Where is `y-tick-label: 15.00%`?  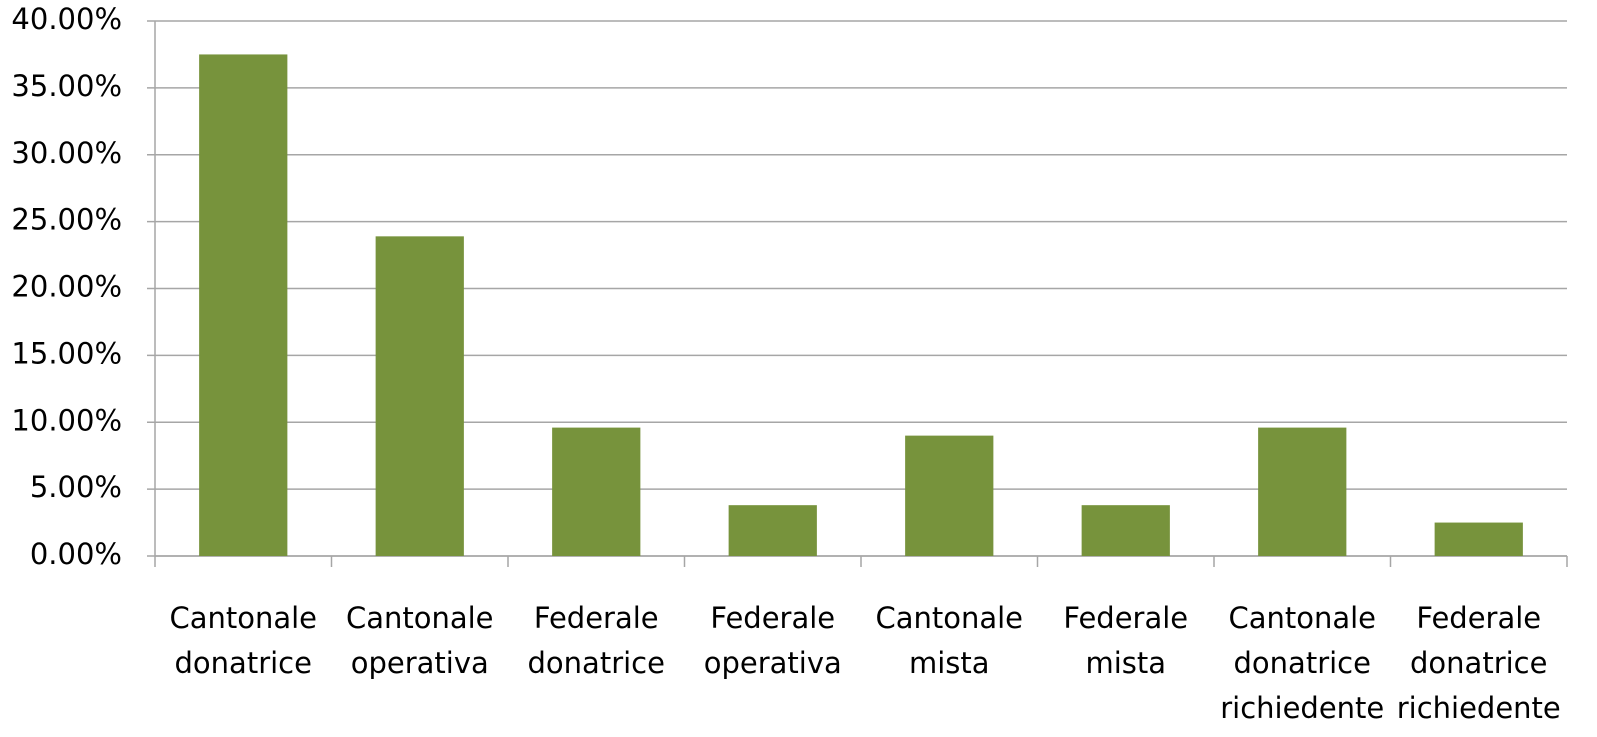
y-tick-label: 15.00% is located at coordinates (66, 353).